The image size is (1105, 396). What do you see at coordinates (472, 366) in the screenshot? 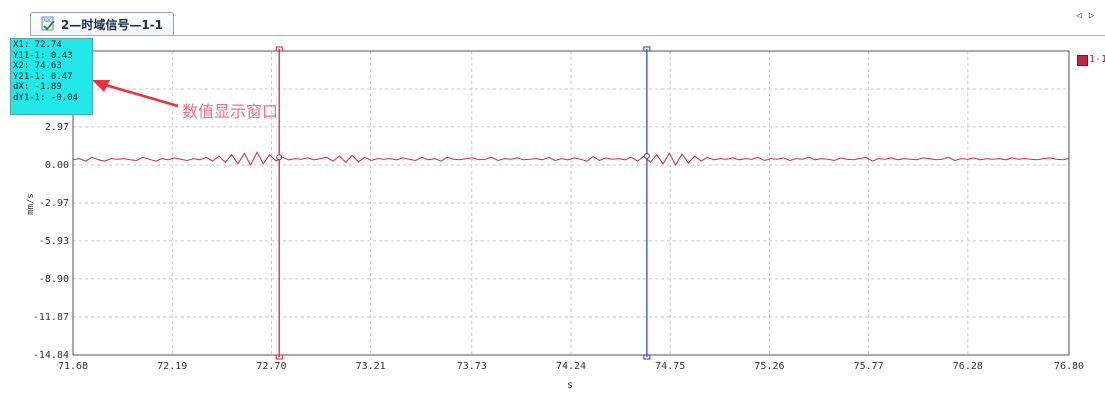
I see `x-tick-label: 73.73` at bounding box center [472, 366].